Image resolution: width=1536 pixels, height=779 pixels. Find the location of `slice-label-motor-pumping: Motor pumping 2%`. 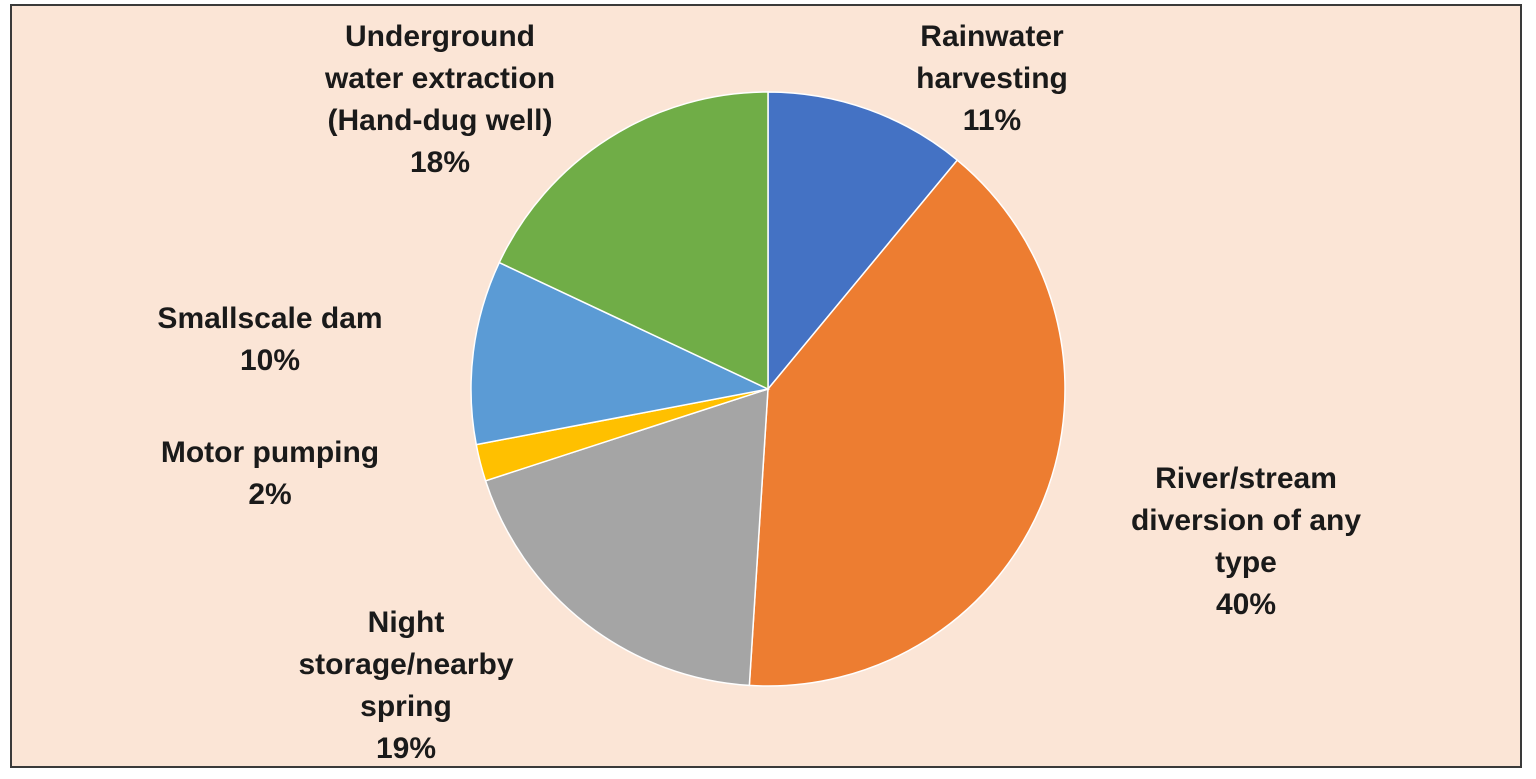

slice-label-motor-pumping: Motor pumping 2% is located at coordinates (270, 474).